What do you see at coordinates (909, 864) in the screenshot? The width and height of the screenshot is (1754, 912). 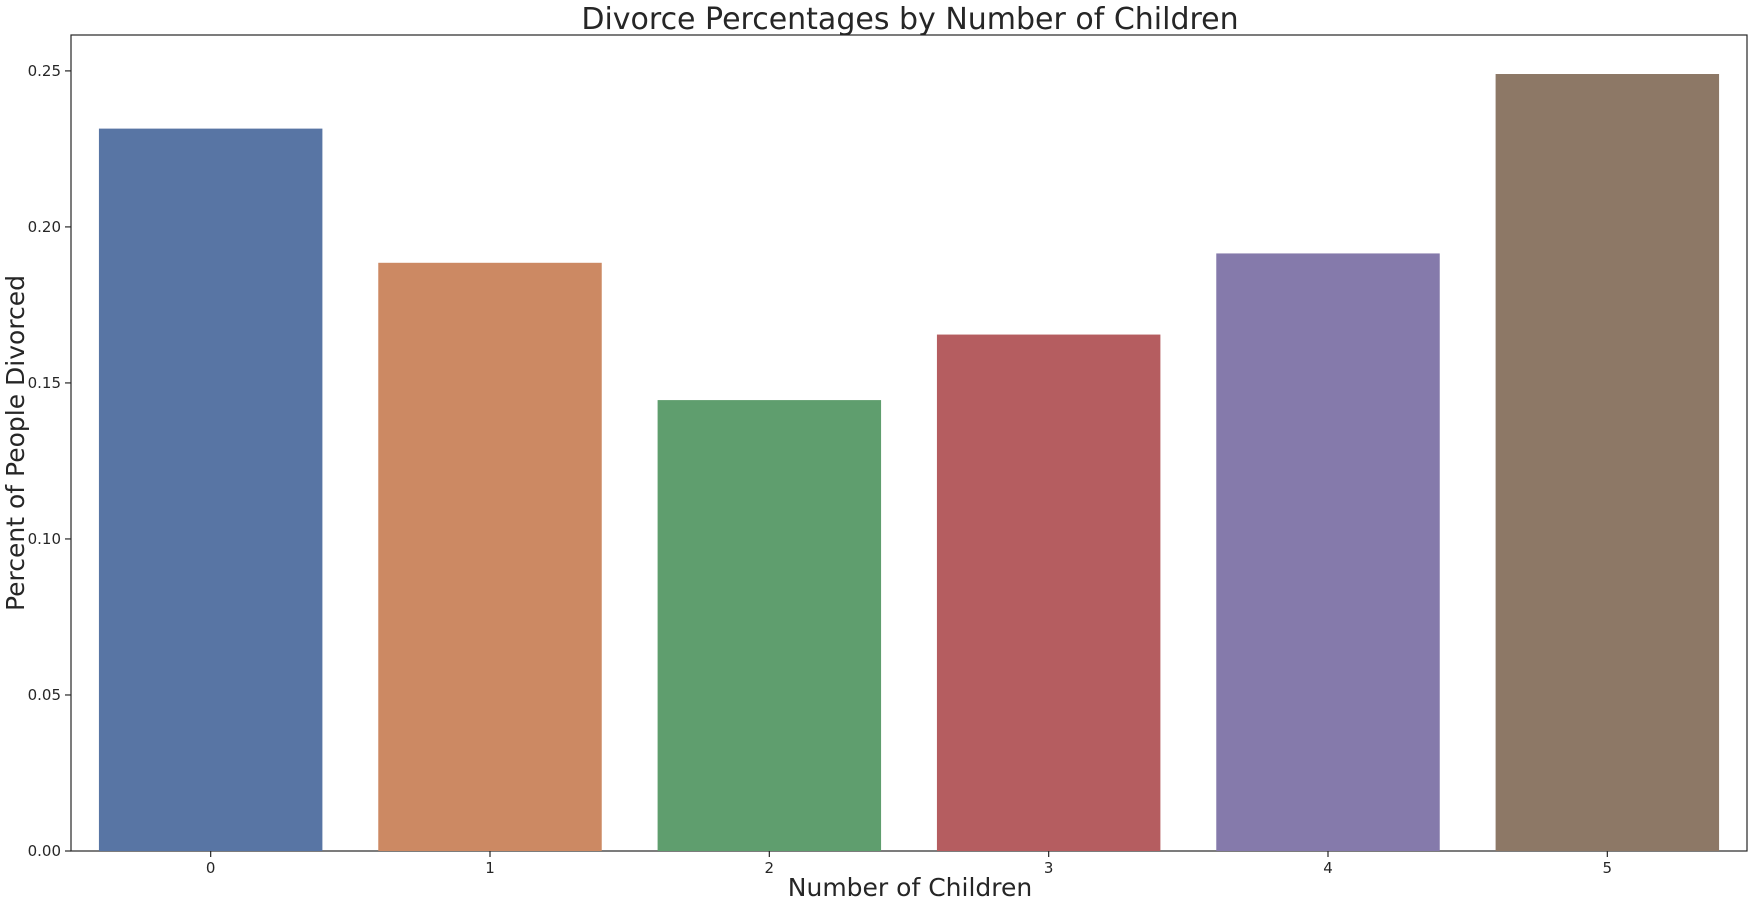 I see `x-axis-ticks: 0 1 2 3 4 5` at bounding box center [909, 864].